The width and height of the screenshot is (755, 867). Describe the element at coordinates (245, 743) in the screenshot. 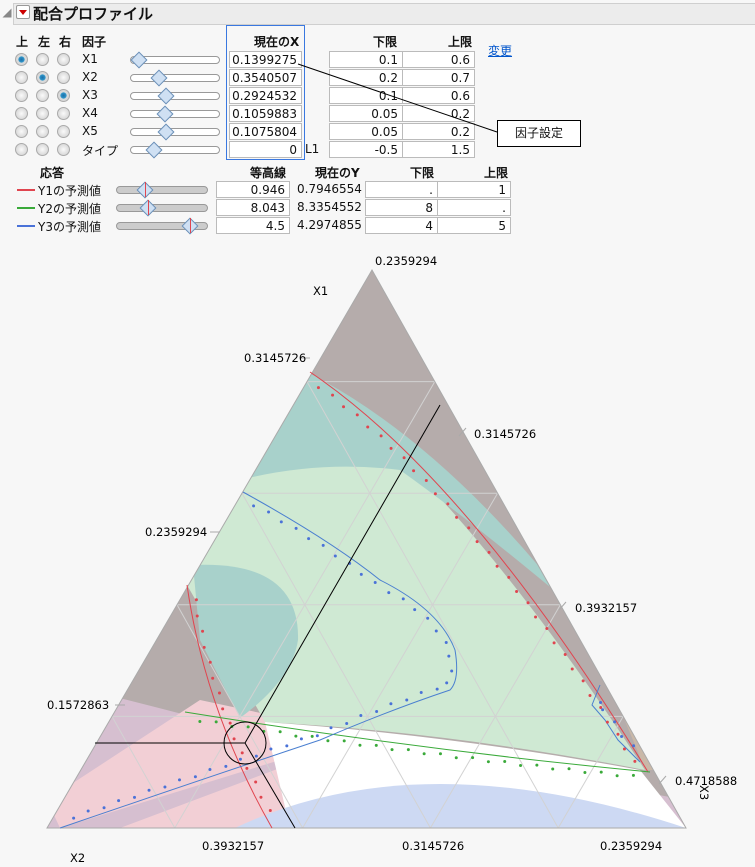

I see `current-point-circle` at that location.